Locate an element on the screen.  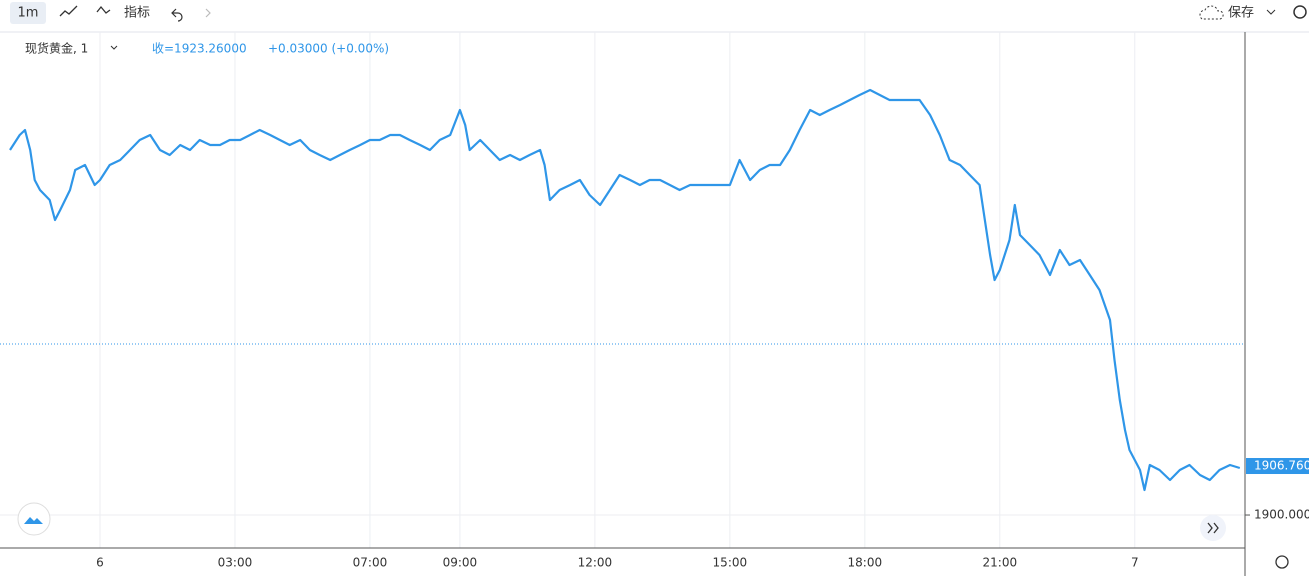
x-tick-label: 7 is located at coordinates (1135, 563).